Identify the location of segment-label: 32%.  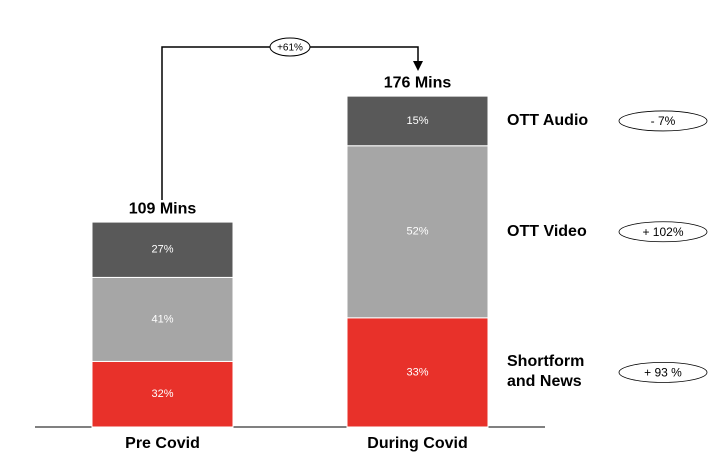
(162, 394).